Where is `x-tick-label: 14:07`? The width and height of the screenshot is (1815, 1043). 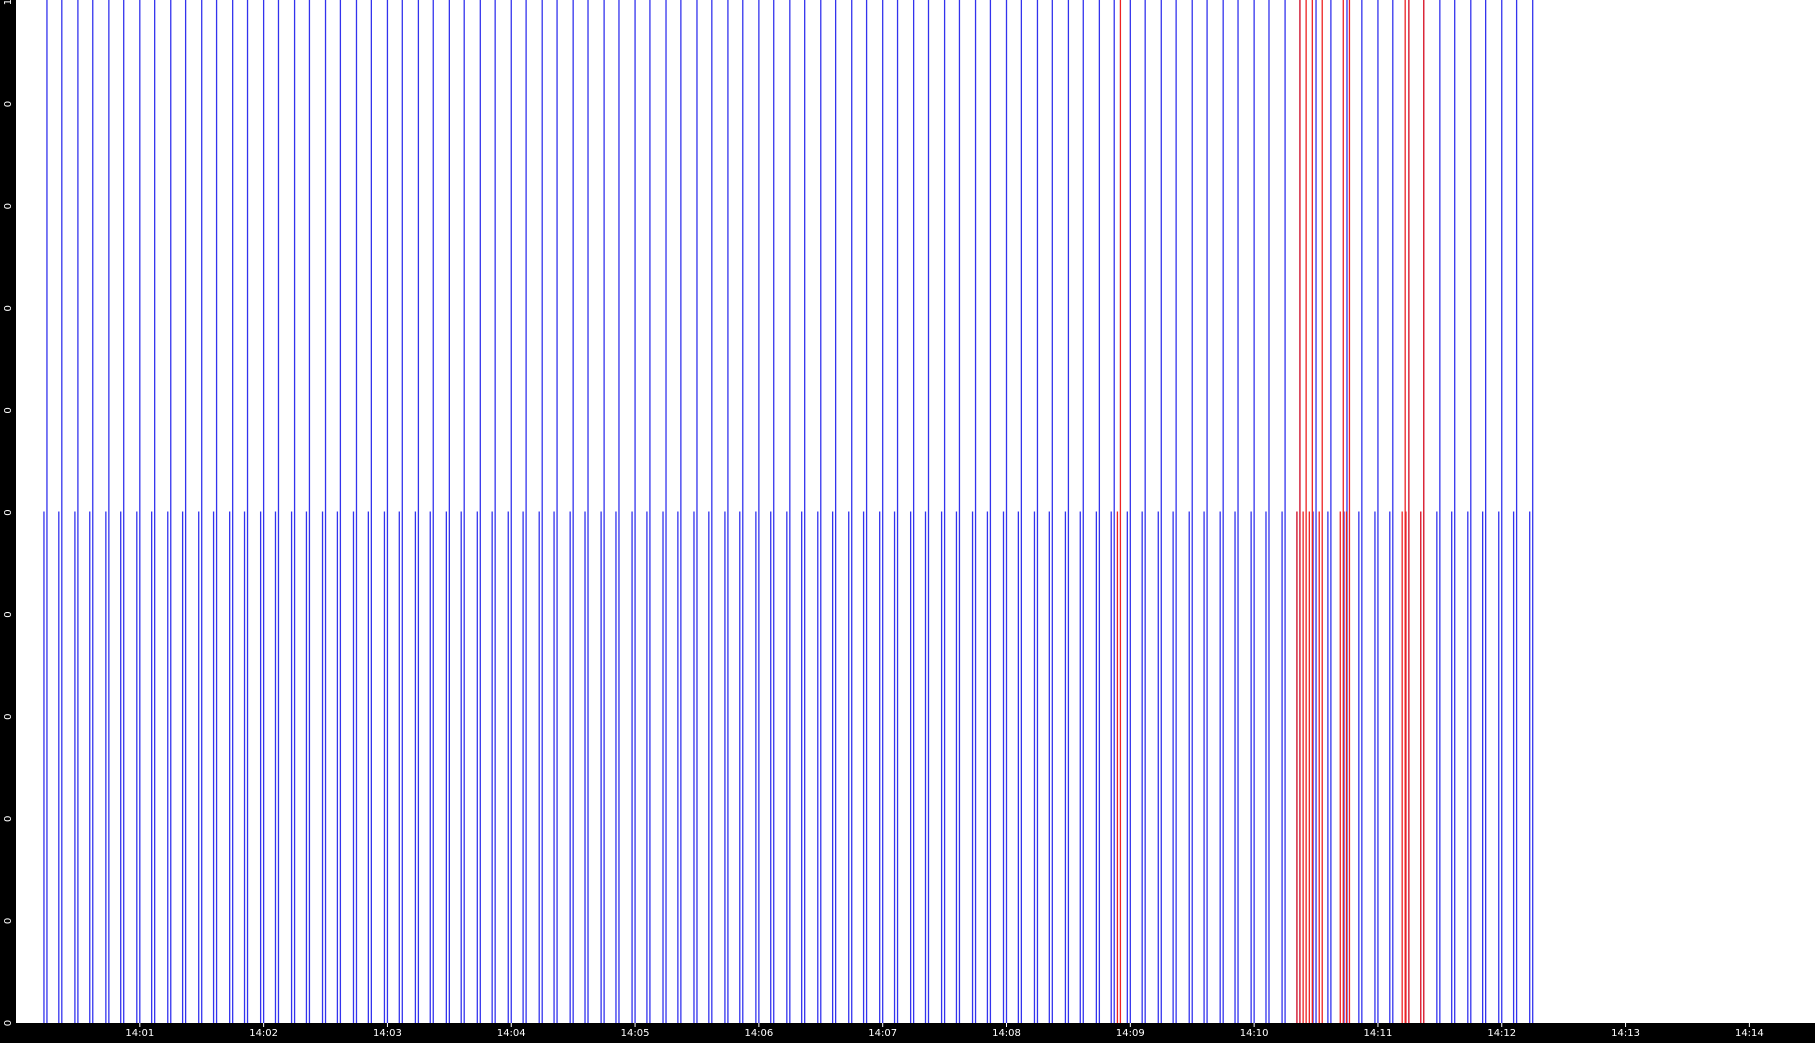 x-tick-label: 14:07 is located at coordinates (882, 1033).